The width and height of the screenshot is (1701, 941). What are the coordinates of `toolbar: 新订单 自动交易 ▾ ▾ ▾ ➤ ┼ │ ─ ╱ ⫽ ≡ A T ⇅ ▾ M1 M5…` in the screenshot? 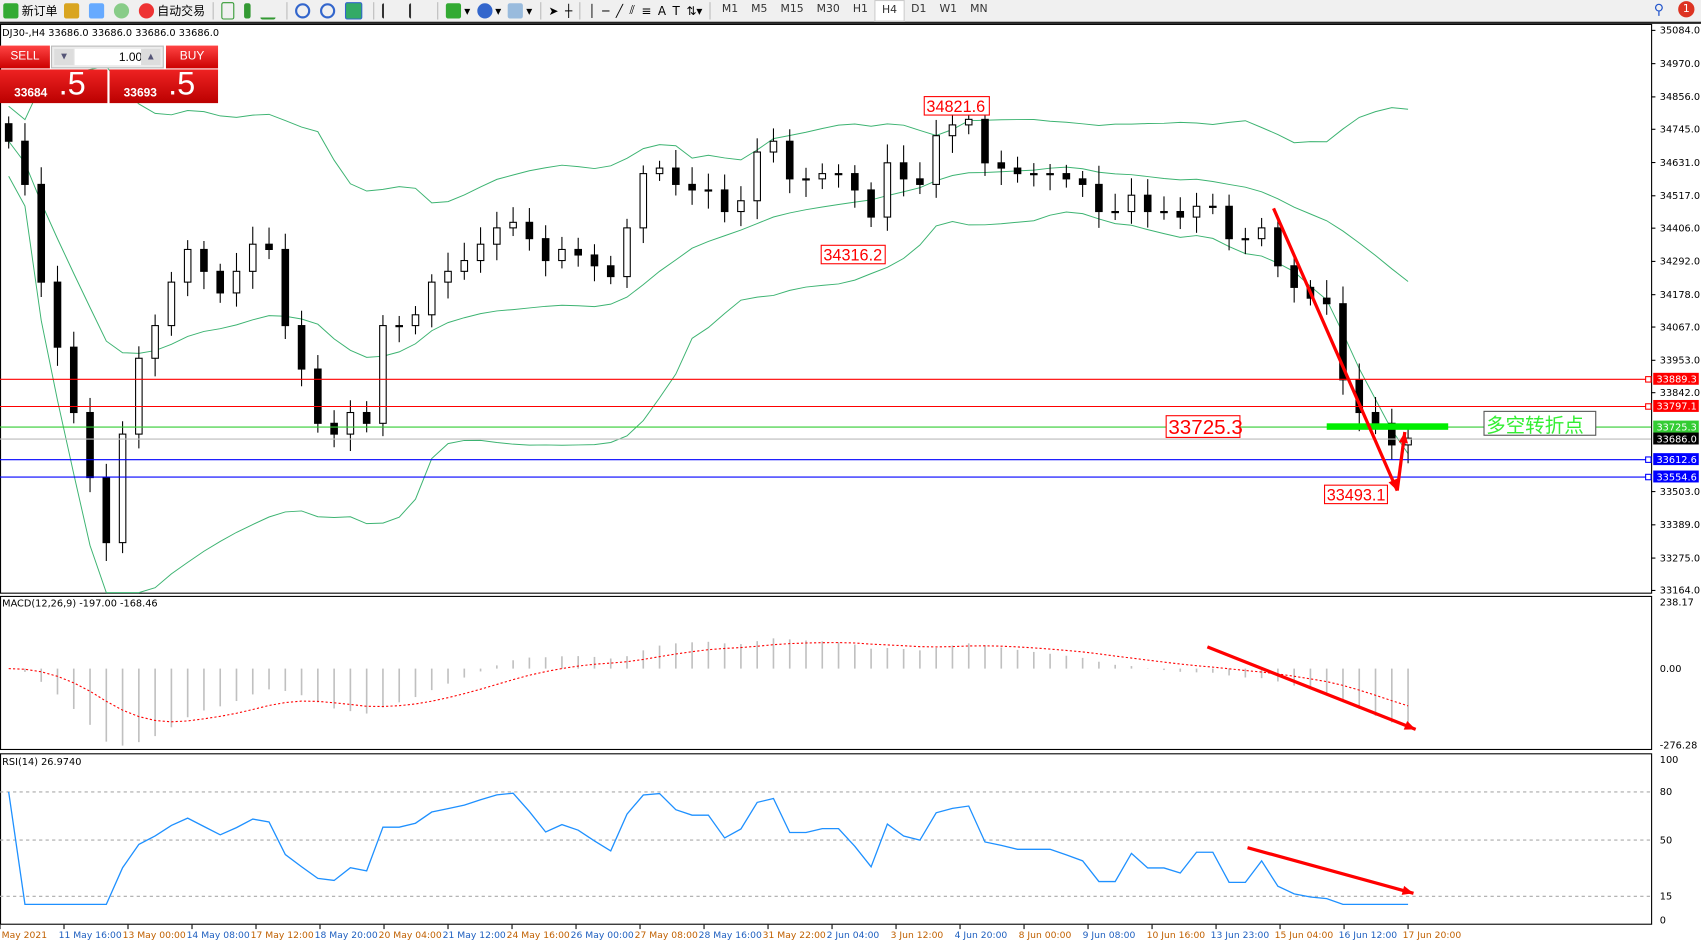 It's located at (850, 12).